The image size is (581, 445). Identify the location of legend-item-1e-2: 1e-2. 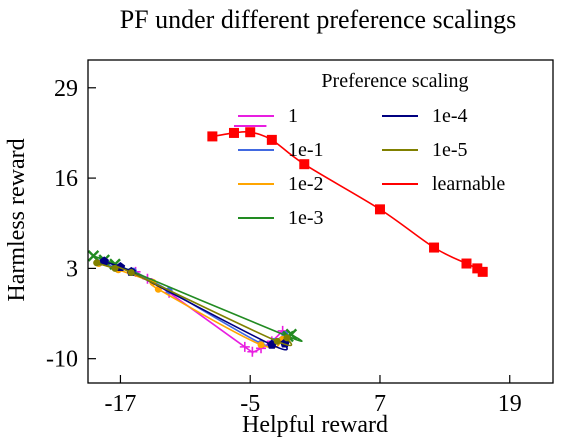
(281, 184).